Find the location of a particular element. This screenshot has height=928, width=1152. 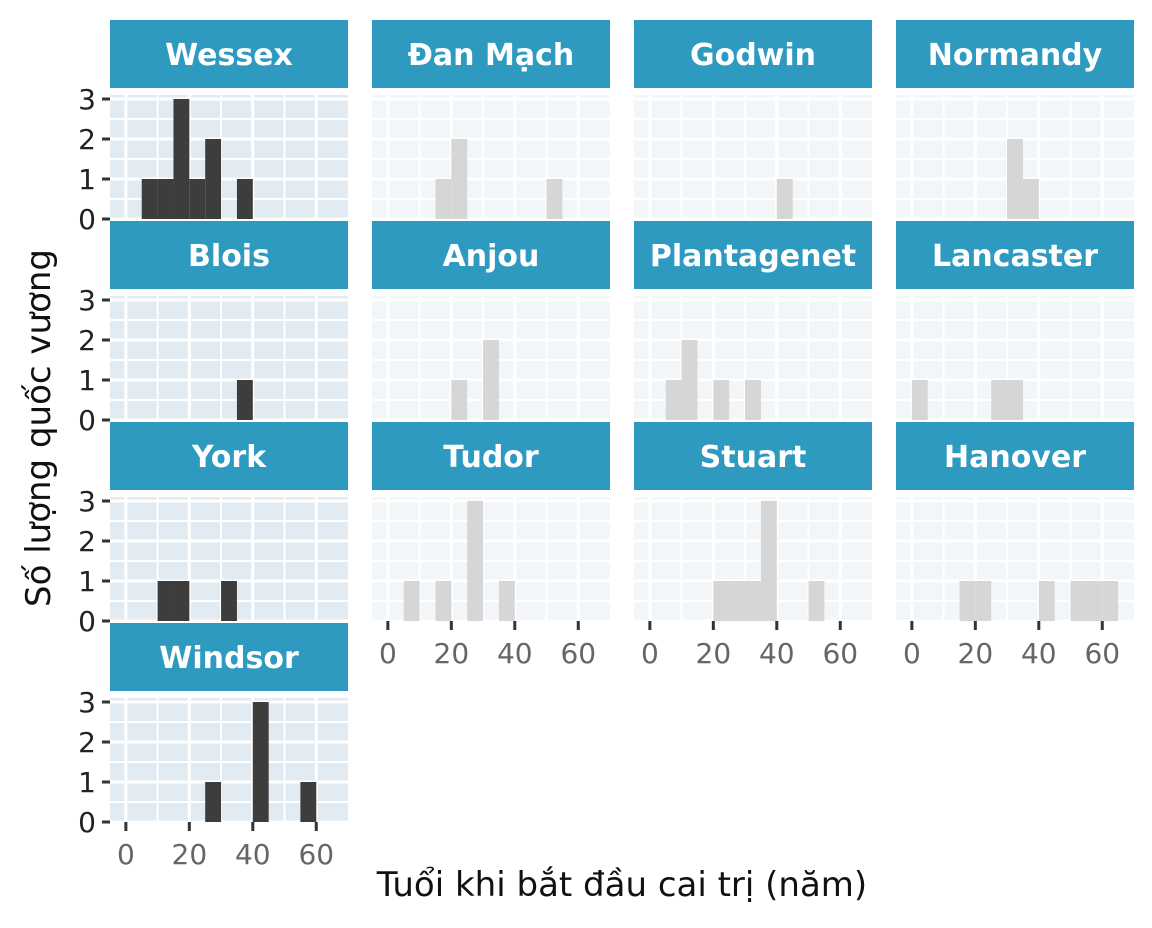

strip-label-york: York is located at coordinates (229, 457).